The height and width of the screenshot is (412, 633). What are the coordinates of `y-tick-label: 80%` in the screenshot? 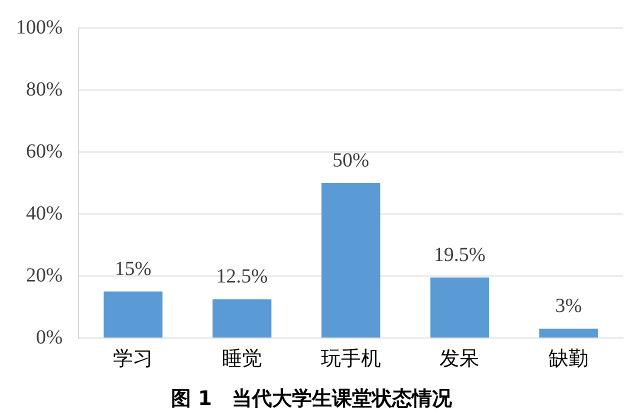 It's located at (44, 89).